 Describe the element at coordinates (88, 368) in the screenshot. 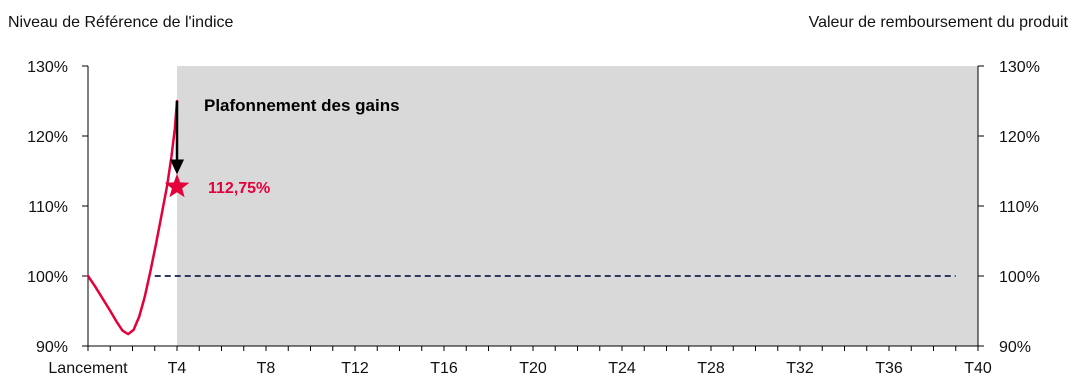

I see `x-tick-label: Lancement` at that location.